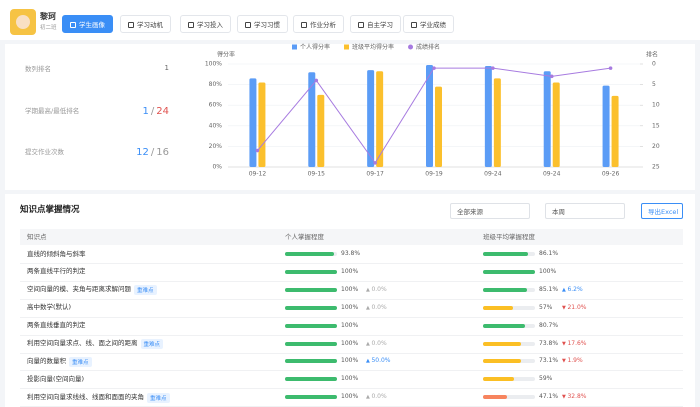 This screenshot has height=407, width=700. Describe the element at coordinates (56, 325) in the screenshot. I see `knowledge-name: 两条直线垂直的判定` at that location.